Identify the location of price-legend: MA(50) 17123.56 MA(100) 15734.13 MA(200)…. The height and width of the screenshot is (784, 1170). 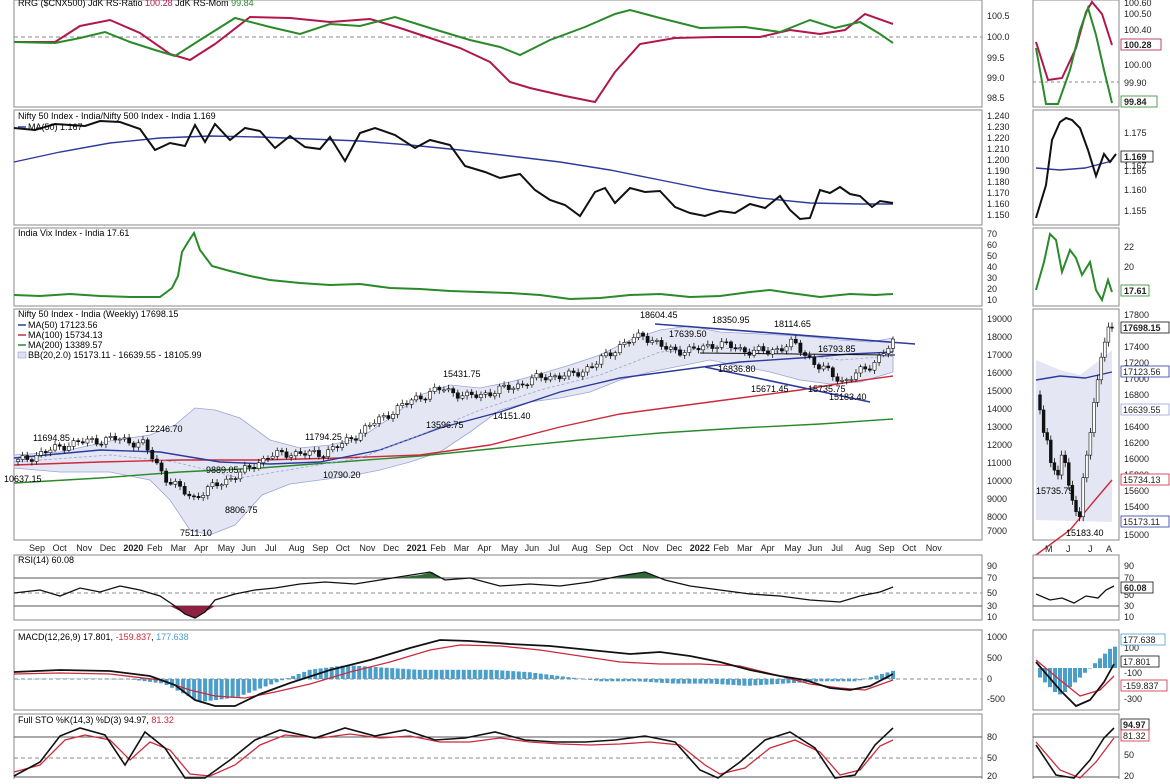
(109, 340).